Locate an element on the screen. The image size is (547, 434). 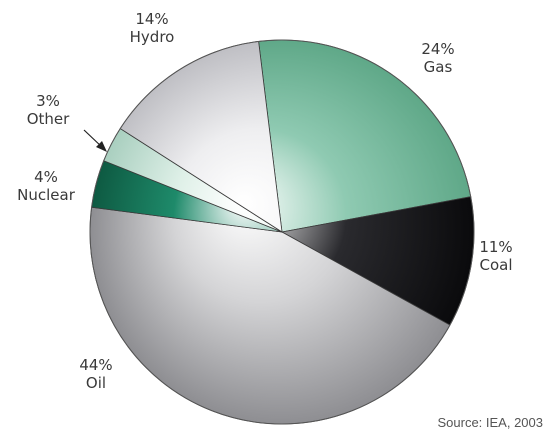
slice-label-oil: 44% Oil is located at coordinates (95, 374).